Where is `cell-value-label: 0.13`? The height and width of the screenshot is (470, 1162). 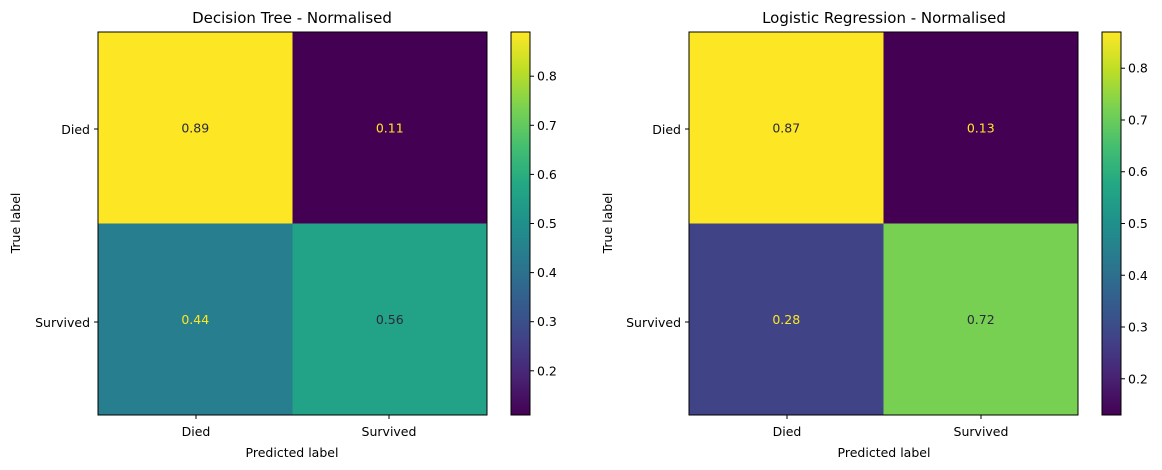 cell-value-label: 0.13 is located at coordinates (981, 127).